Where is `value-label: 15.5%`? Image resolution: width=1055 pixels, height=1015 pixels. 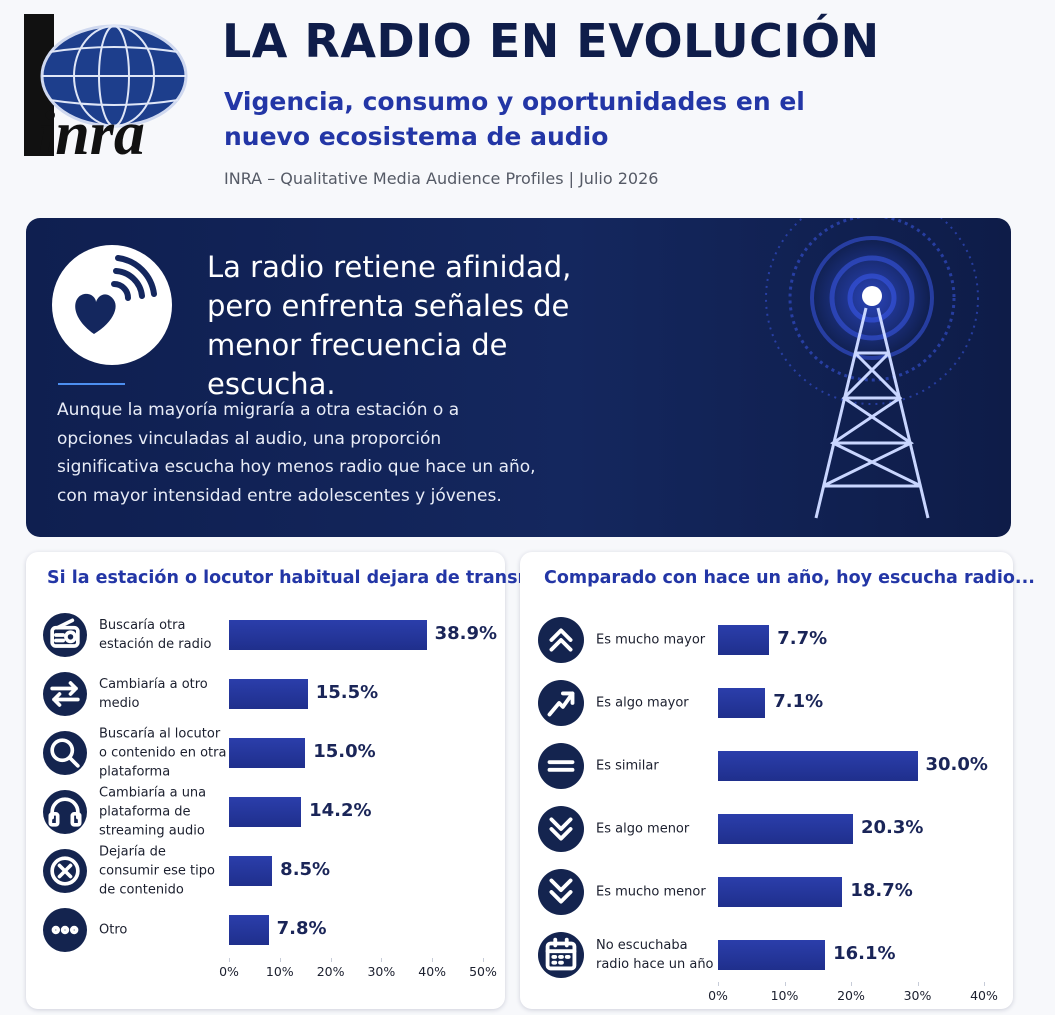 value-label: 15.5% is located at coordinates (347, 692).